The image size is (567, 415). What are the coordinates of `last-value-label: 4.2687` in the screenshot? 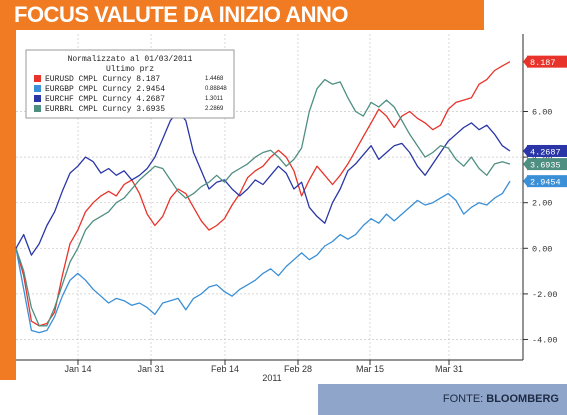 It's located at (545, 152).